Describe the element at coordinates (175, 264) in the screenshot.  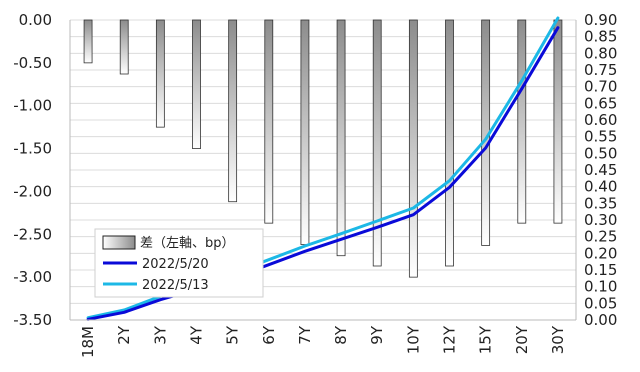
I see `legend-label-line-0: 2022/5/20` at that location.